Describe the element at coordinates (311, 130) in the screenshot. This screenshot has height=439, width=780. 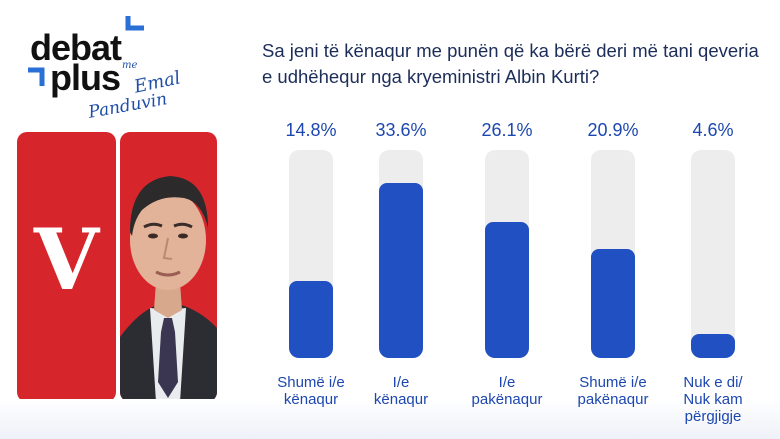
I see `bar-value-label: 14.8%` at that location.